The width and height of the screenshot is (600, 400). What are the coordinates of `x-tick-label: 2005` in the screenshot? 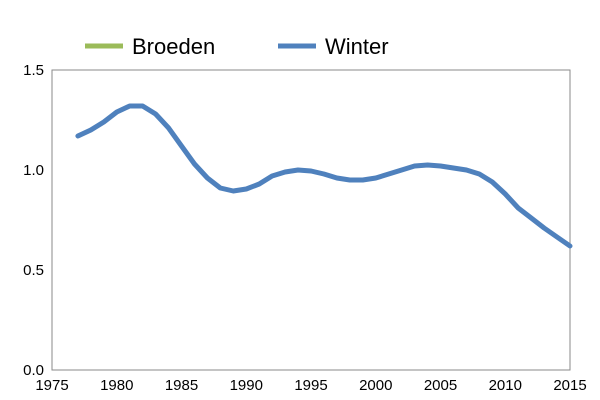 It's located at (440, 385).